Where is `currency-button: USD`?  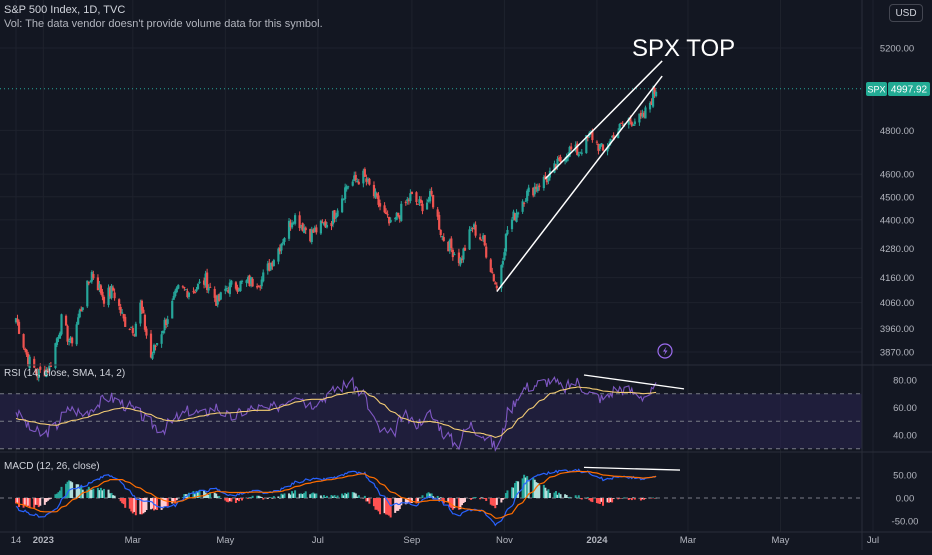
currency-button: USD is located at coordinates (906, 13).